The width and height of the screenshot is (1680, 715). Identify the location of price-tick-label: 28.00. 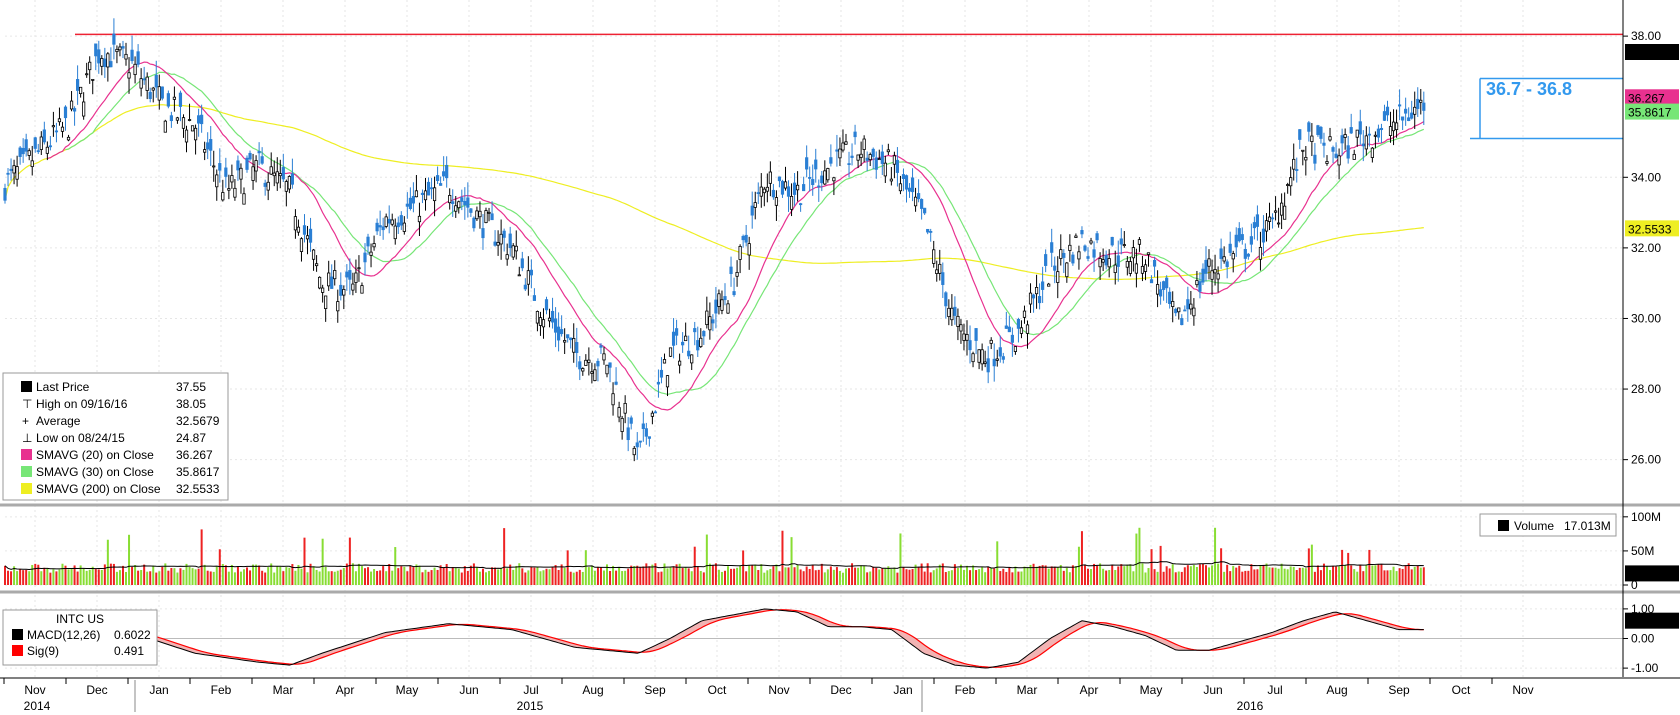
(1646, 389).